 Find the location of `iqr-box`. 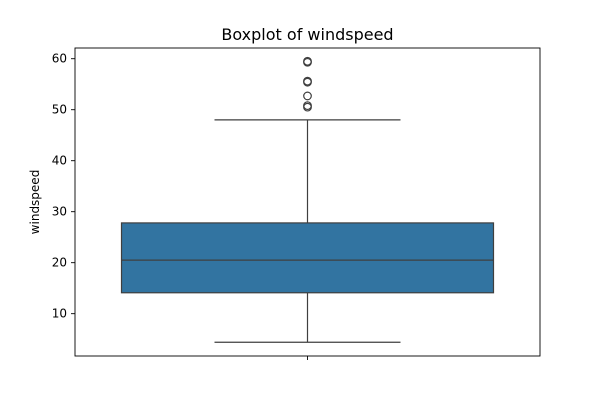

iqr-box is located at coordinates (307, 258).